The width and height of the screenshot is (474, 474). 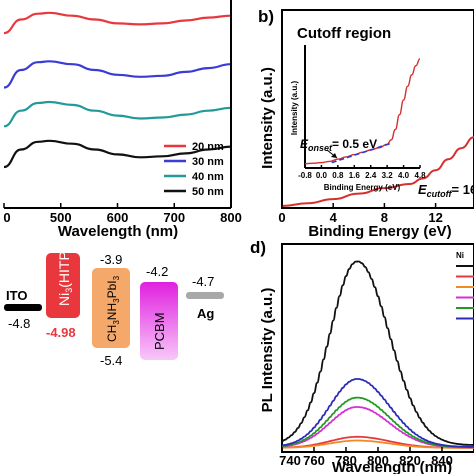 What do you see at coordinates (410, 460) in the screenshot?
I see `panel-d-tick-label: 820` at bounding box center [410, 460].